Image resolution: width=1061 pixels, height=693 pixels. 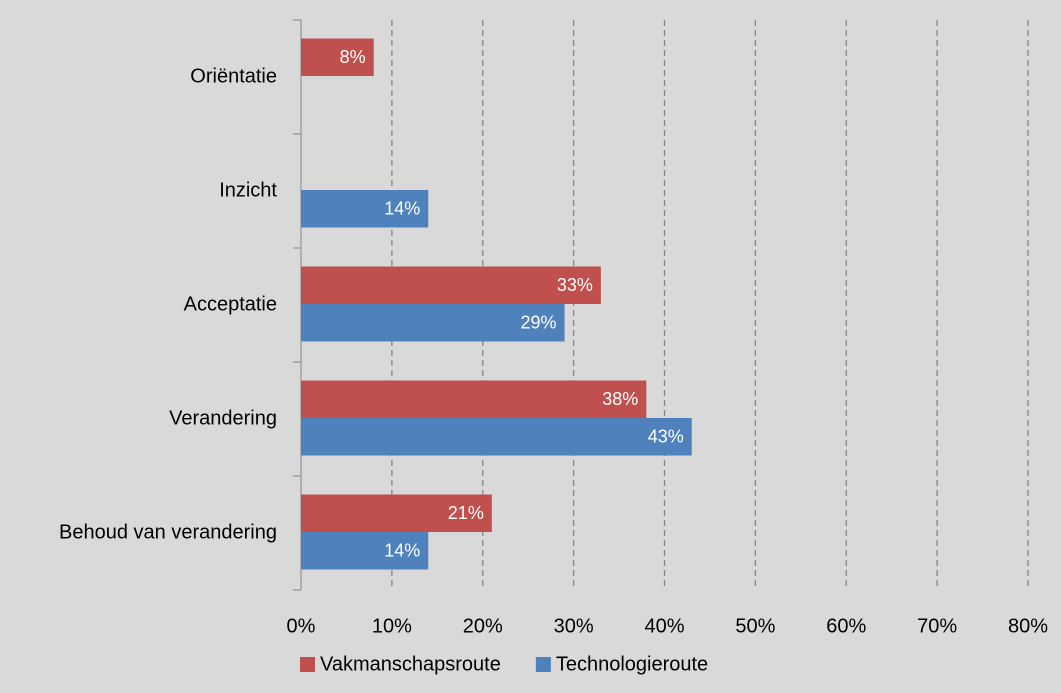 What do you see at coordinates (539, 323) in the screenshot?
I see `data-label: 29%` at bounding box center [539, 323].